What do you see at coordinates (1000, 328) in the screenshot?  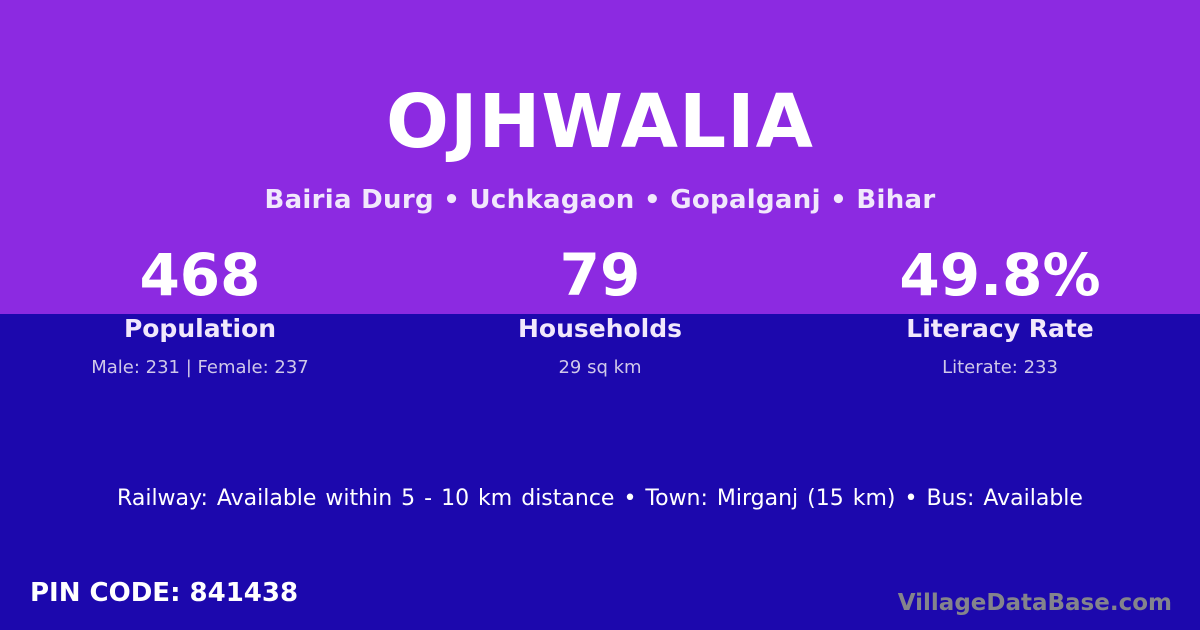 I see `literacy-label: Literacy Rate` at bounding box center [1000, 328].